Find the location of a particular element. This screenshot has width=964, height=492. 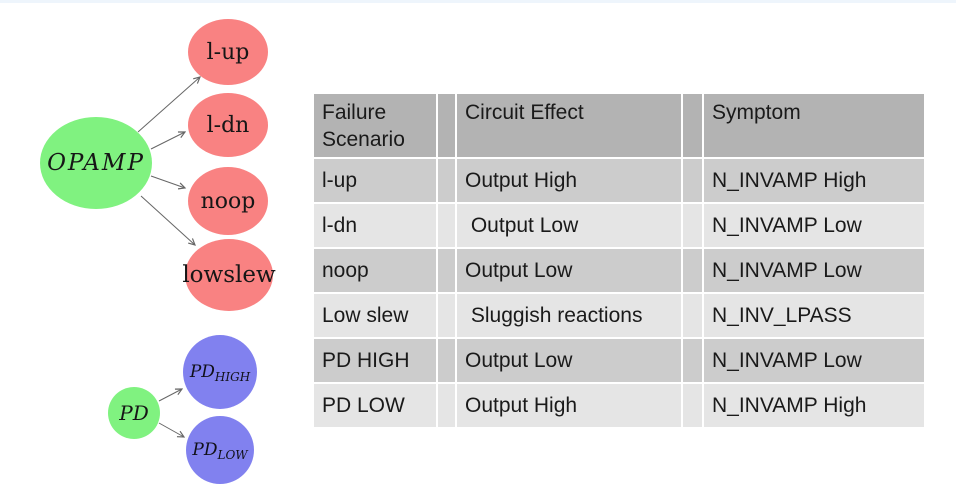

node-pd-high-label: PDHIGH is located at coordinates (220, 373).